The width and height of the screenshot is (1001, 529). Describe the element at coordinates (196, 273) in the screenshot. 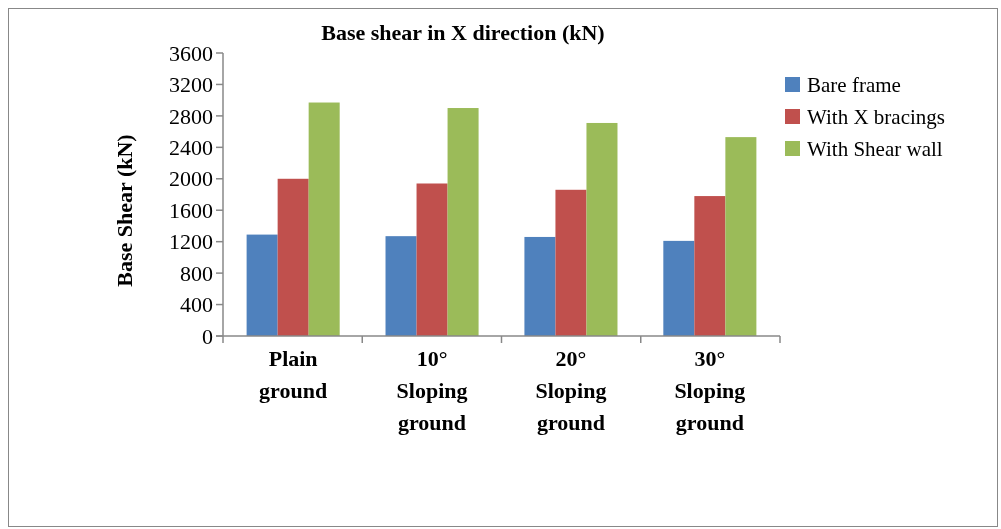

I see `y-tick-label: 800` at that location.